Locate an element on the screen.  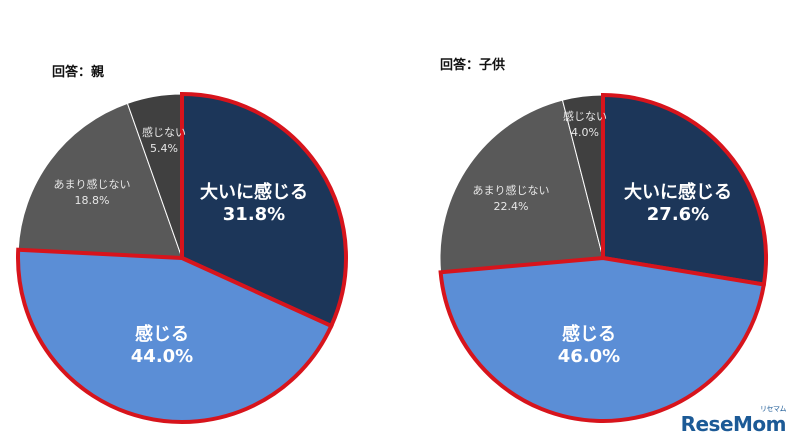
slice-value-1: 46.0% is located at coordinates (589, 356).